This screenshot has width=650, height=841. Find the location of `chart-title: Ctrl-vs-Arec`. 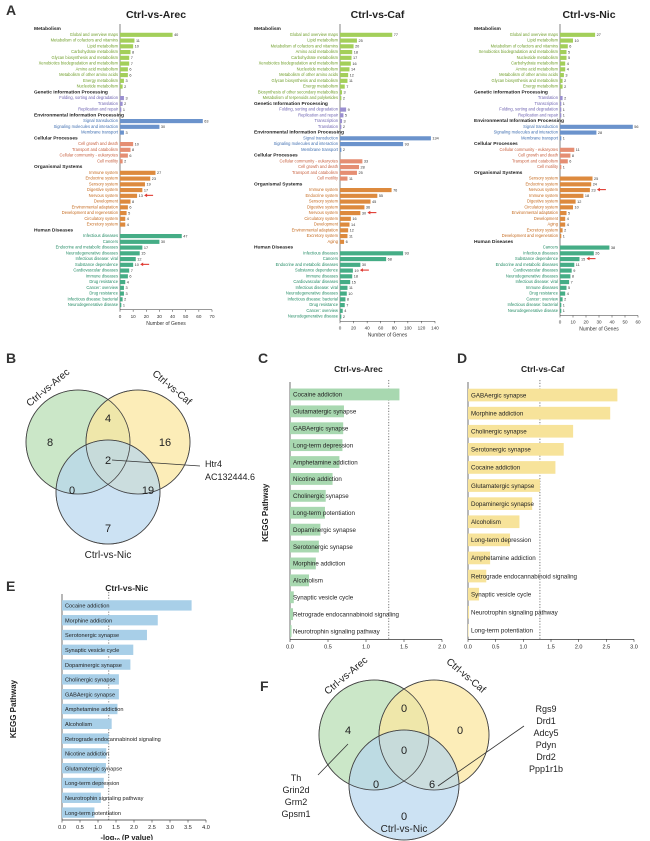

chart-title: Ctrl-vs-Arec is located at coordinates (358, 369).